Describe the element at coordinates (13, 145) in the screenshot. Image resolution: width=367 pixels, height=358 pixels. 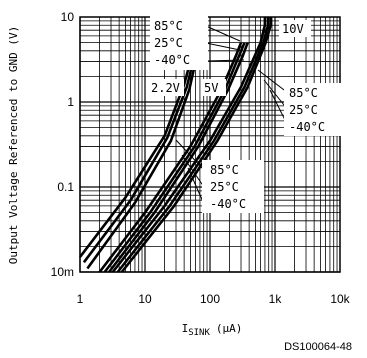
I see `y-axis-title: Output Voltage Referenced to GND (V)` at that location.